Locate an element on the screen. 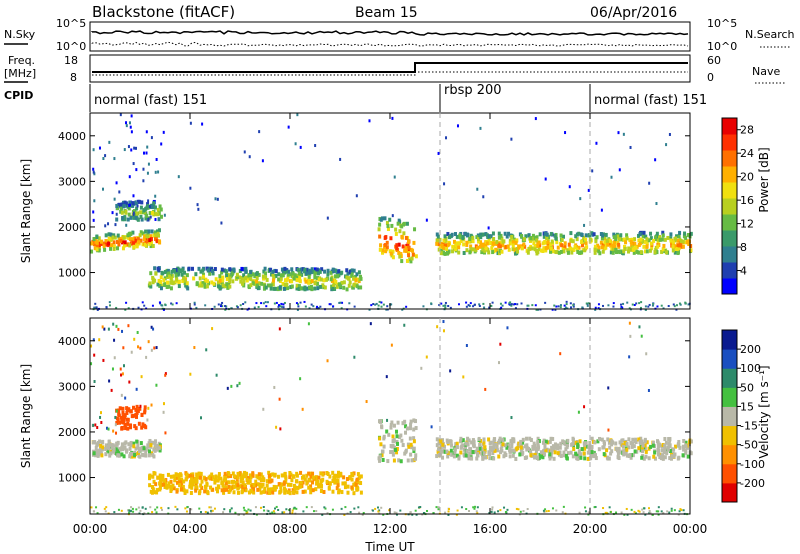  velocity-colorbar-tick-label: -15 is located at coordinates (749, 426).